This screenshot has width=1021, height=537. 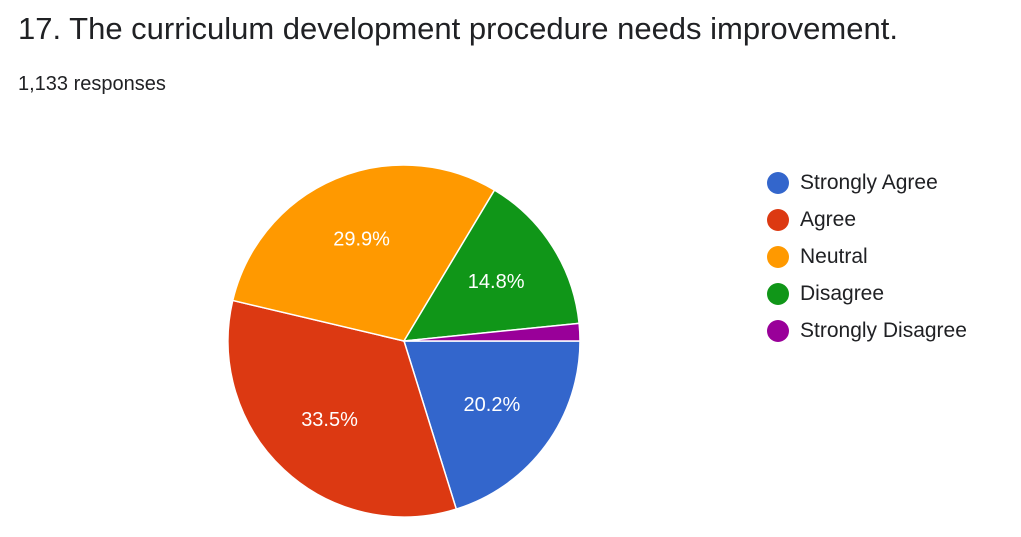 What do you see at coordinates (834, 256) in the screenshot?
I see `legend-label: Neutral` at bounding box center [834, 256].